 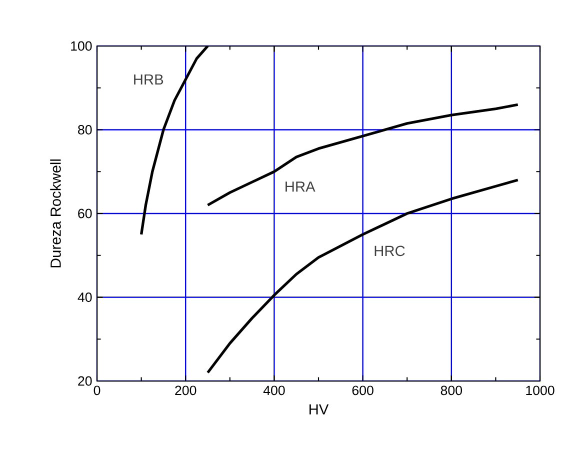 I want to click on x-tick-label: 200, so click(x=185, y=391).